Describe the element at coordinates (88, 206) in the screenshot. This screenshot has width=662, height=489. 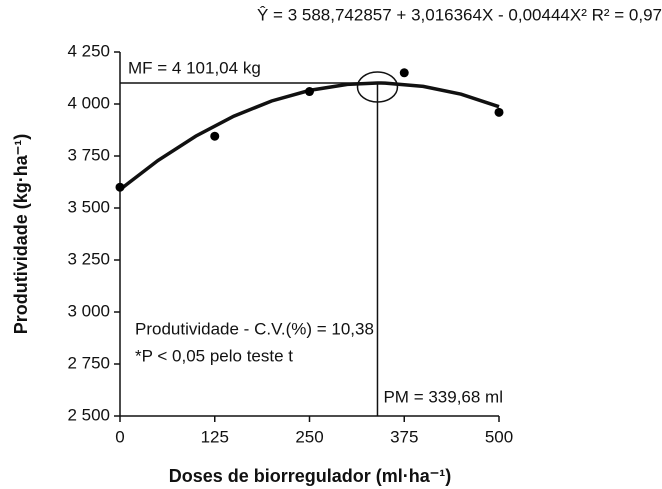
I see `y-tick-label: 3 500` at that location.